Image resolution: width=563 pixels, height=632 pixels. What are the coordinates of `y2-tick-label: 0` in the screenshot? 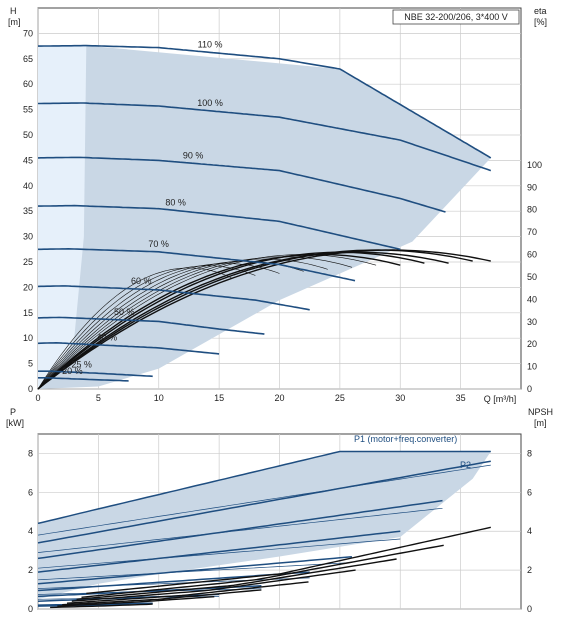 It's located at (529, 389).